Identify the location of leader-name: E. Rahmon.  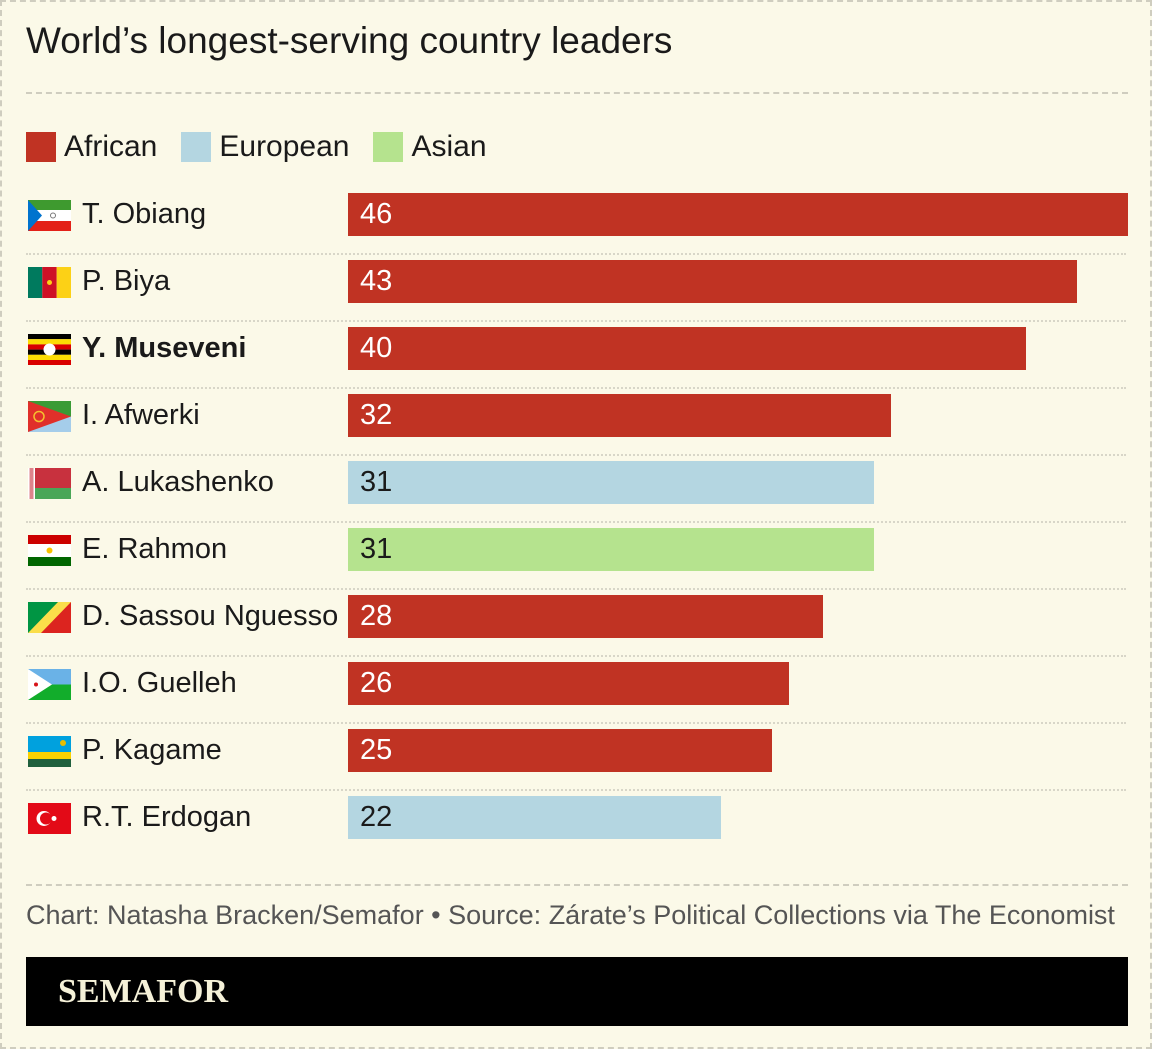
(155, 549).